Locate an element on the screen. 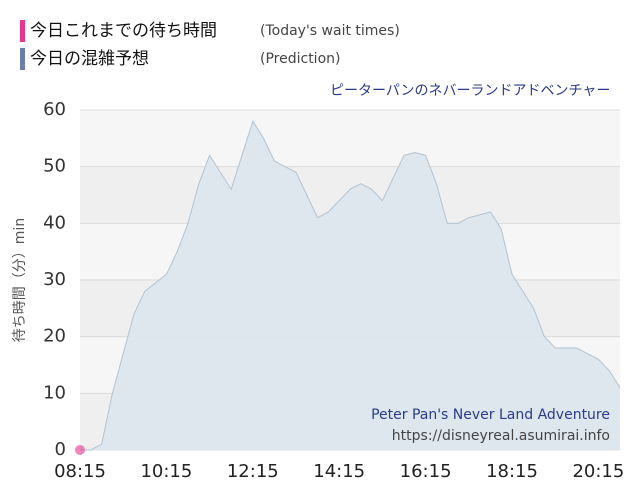 The image size is (640, 500). legend-label: 今日これまでの待ち時間 is located at coordinates (123, 31).